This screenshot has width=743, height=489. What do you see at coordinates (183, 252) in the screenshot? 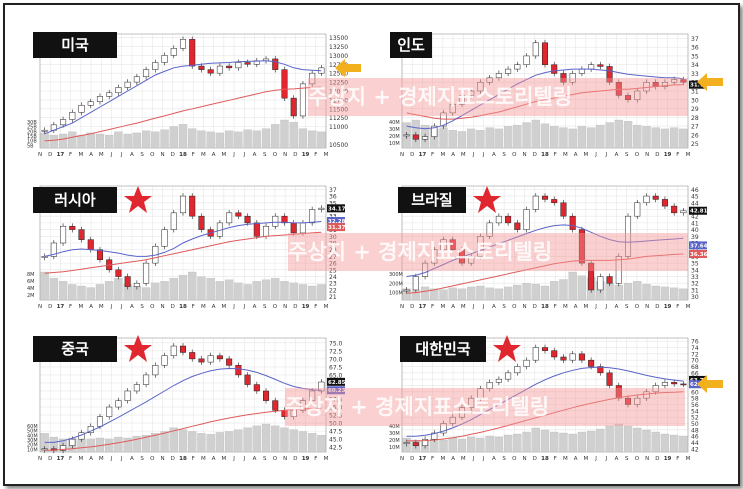
I see `sma-red-line` at bounding box center [183, 252].